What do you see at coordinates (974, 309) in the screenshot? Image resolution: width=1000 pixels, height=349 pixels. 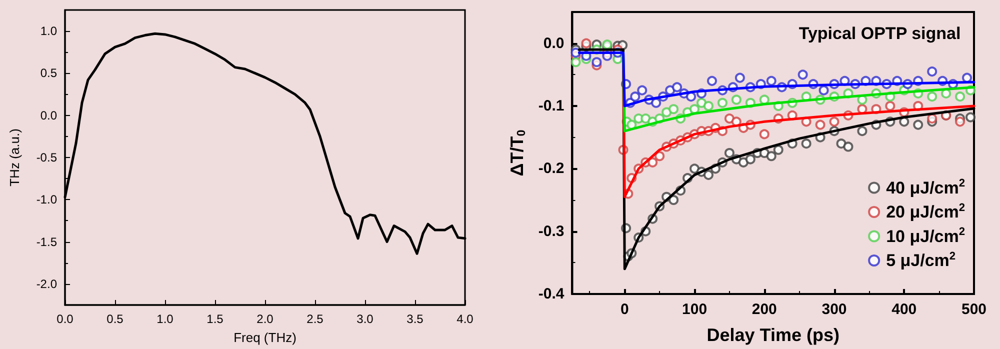 I see `x-tick-label: 500` at bounding box center [974, 309].